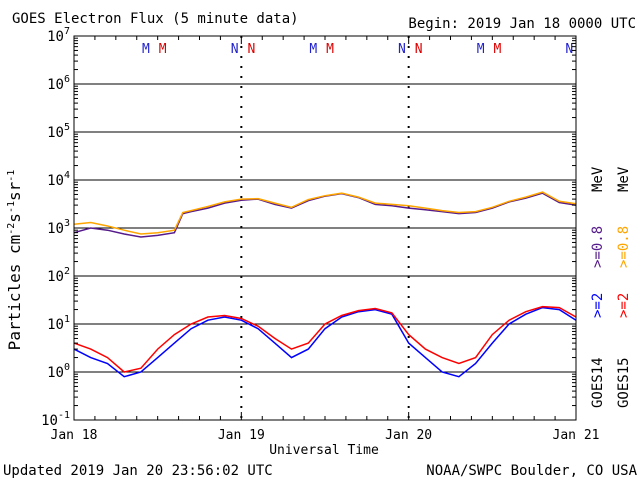  What do you see at coordinates (155, 19) in the screenshot?
I see `chart-title: GOES Electron Flux (5 minute data)` at bounding box center [155, 19].